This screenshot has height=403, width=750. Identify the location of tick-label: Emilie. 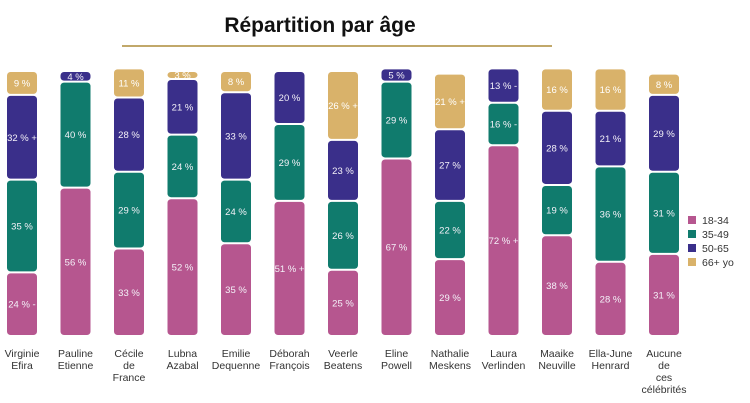
(236, 354).